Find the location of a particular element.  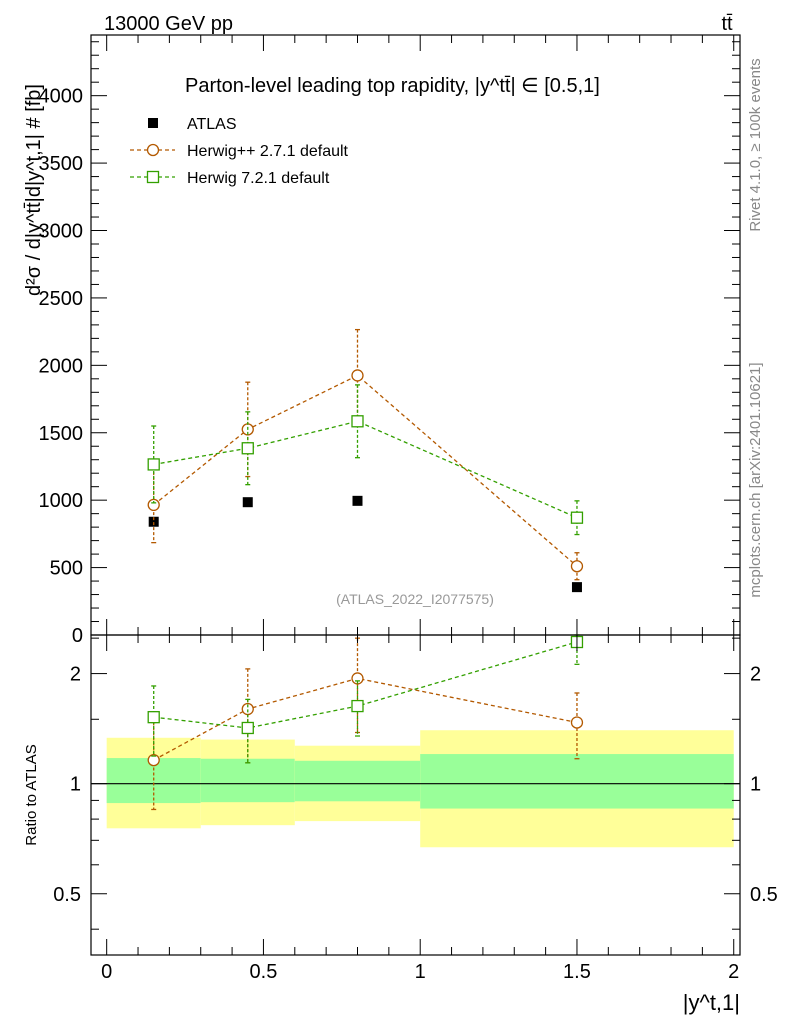

watermark: (ATLAS_2022_I2077575) is located at coordinates (415, 599).